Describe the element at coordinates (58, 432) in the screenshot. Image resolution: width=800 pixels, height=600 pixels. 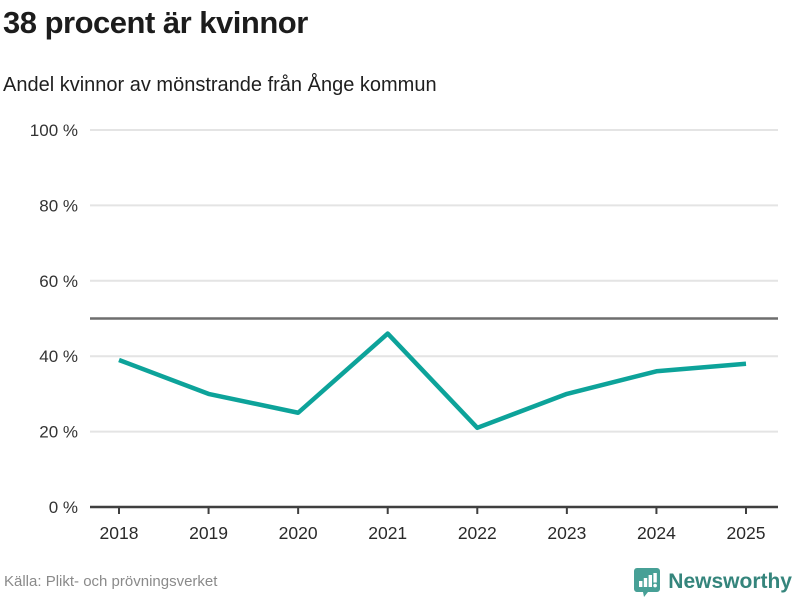
I see `y-tick-label: 20 %` at that location.